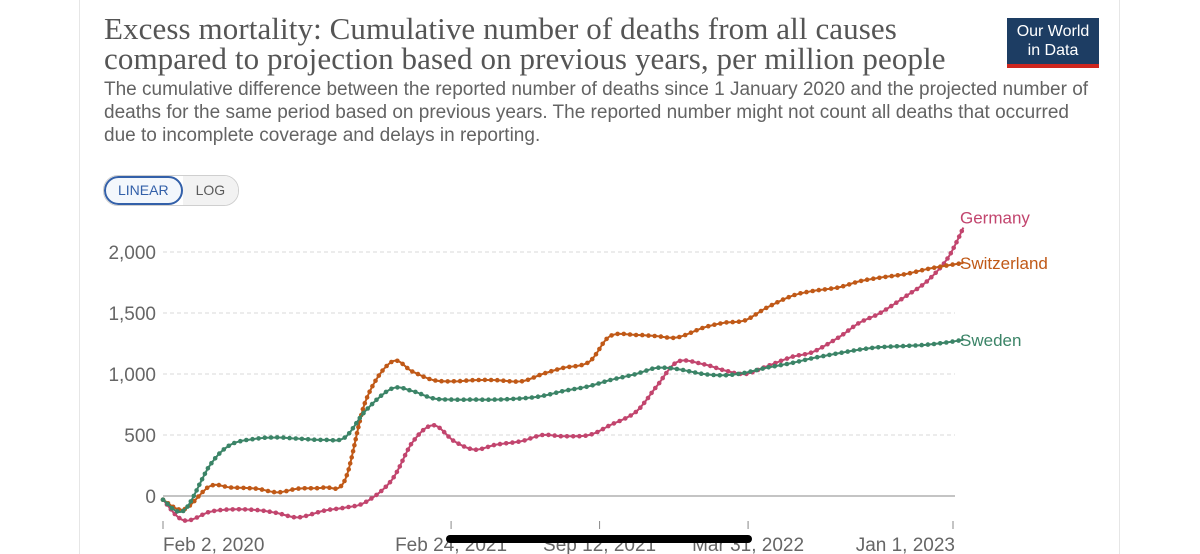 The image size is (1200, 554). I want to click on log-scale-button: LOG, so click(210, 190).